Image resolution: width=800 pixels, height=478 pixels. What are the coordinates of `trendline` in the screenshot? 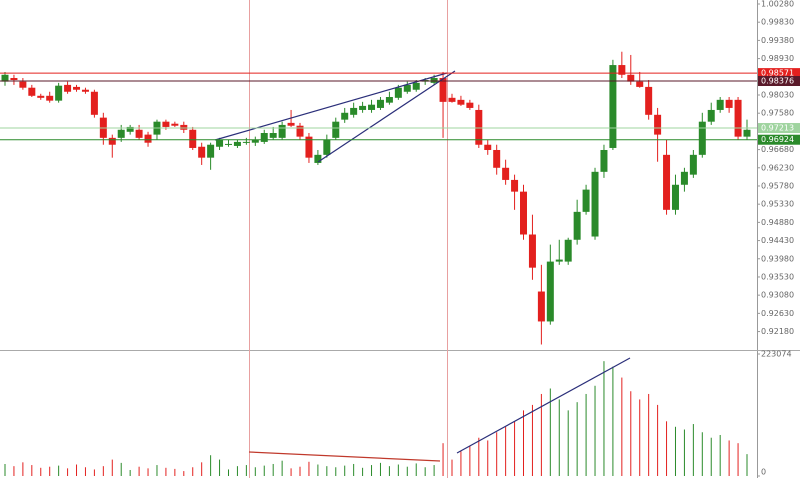 It's located at (386, 116).